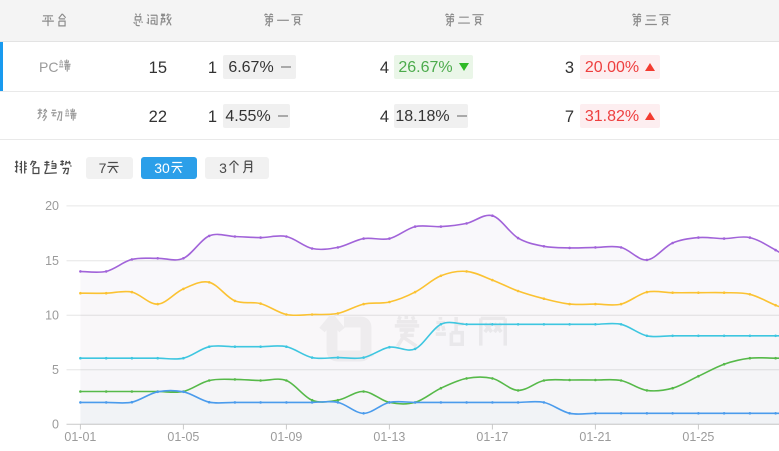 Image resolution: width=779 pixels, height=451 pixels. What do you see at coordinates (389, 437) in the screenshot?
I see `svg-text: 01-13` at bounding box center [389, 437].